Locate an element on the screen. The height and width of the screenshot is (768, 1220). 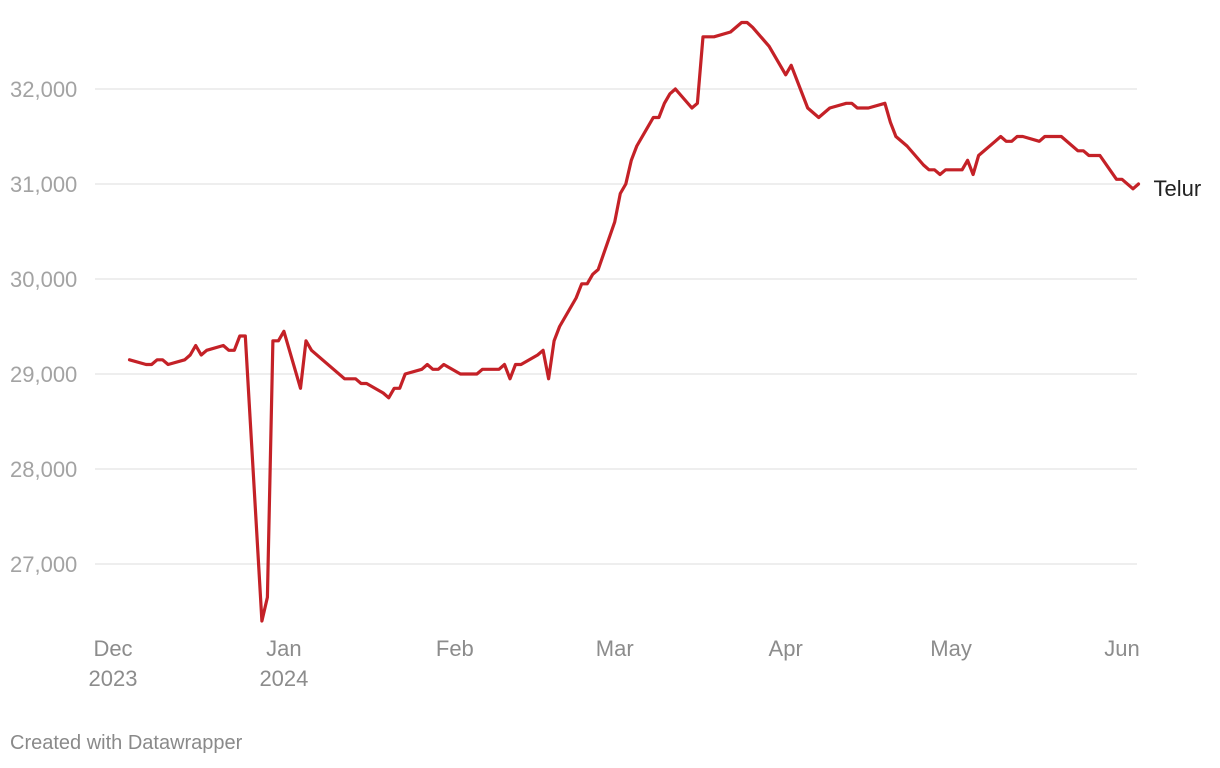
y-tick-label: 32,000 is located at coordinates (43, 89).